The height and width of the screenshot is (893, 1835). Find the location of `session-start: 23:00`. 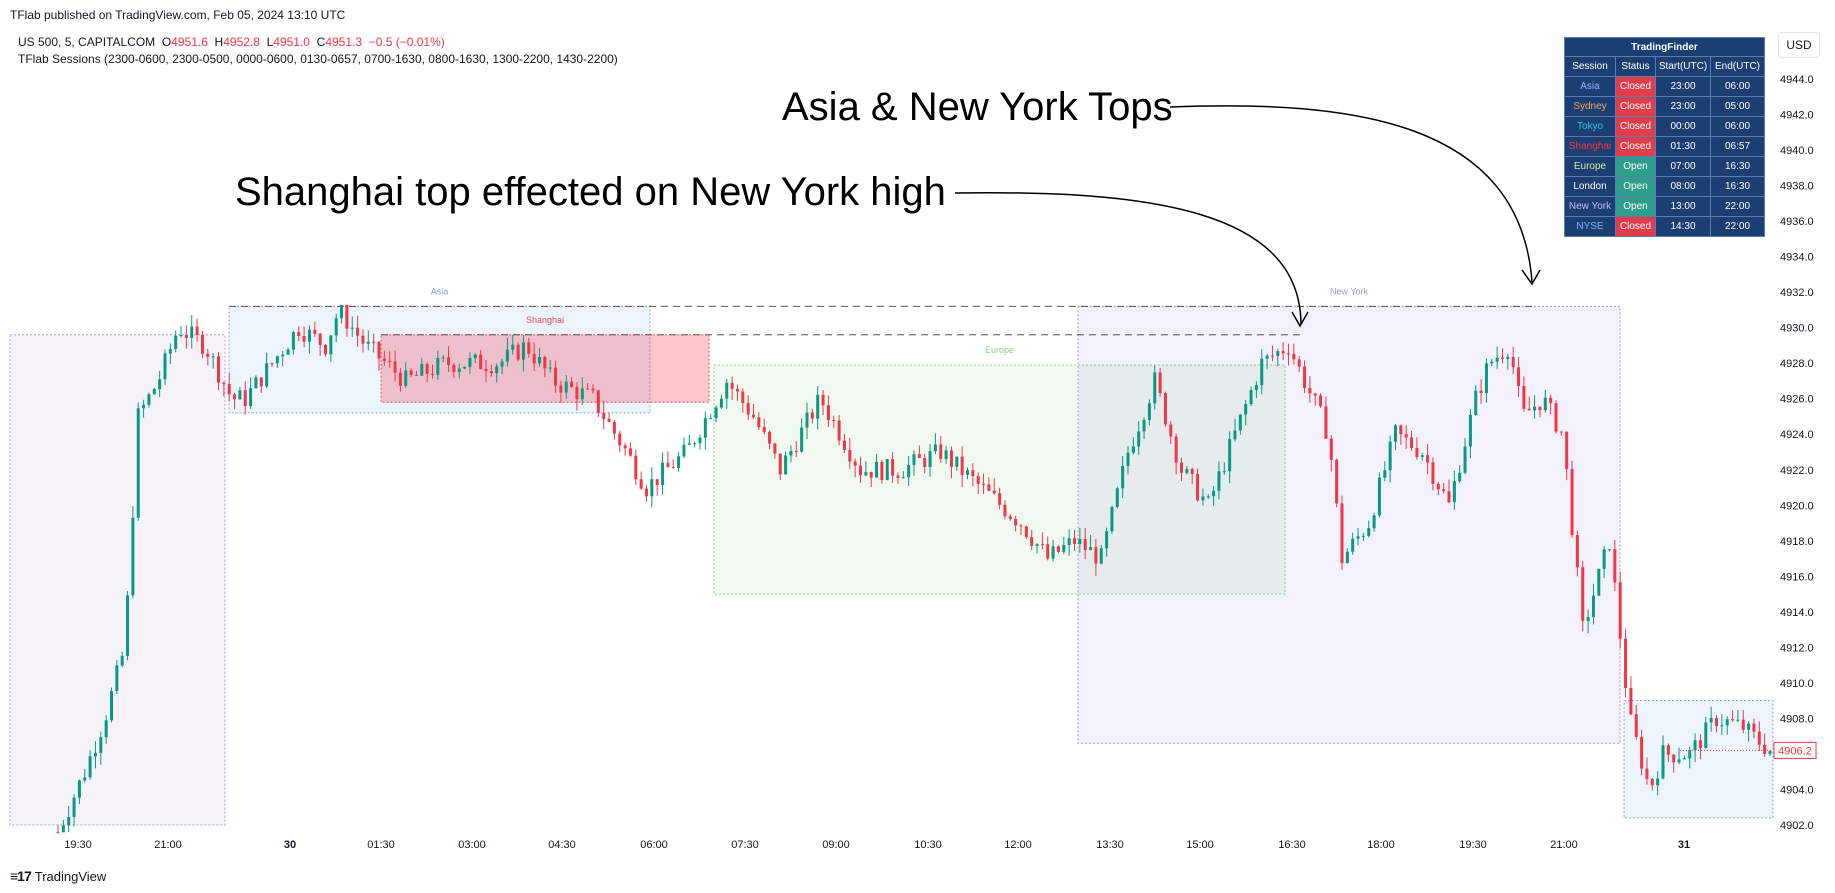

session-start: 23:00 is located at coordinates (1683, 86).